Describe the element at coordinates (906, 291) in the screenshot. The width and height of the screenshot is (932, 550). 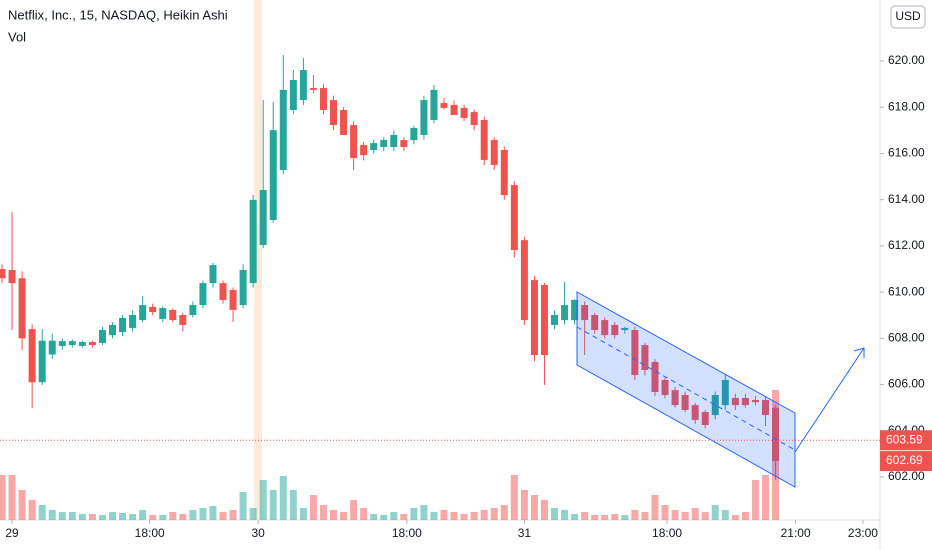
I see `y-tick-label: 610.00` at that location.